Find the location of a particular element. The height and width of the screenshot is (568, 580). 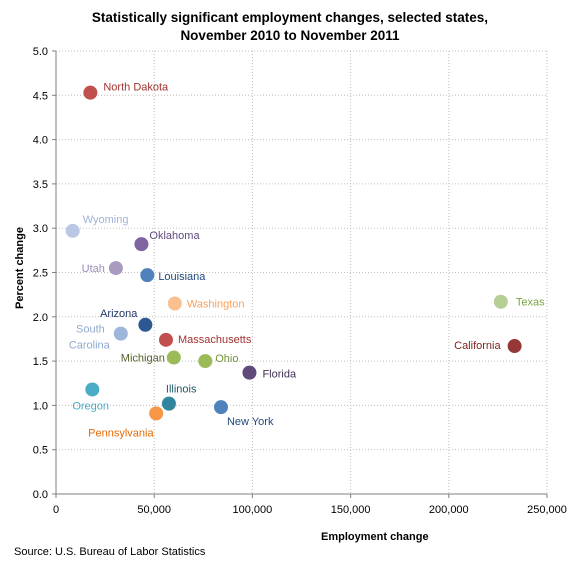

data-point-label: Florida is located at coordinates (279, 375).